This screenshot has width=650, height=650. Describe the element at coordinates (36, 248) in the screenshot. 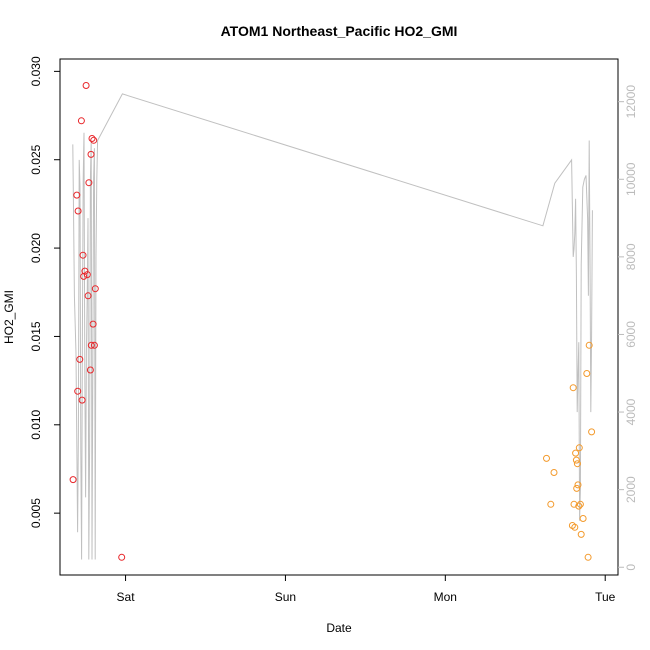

I see `y-tick-label: 0.020` at that location.